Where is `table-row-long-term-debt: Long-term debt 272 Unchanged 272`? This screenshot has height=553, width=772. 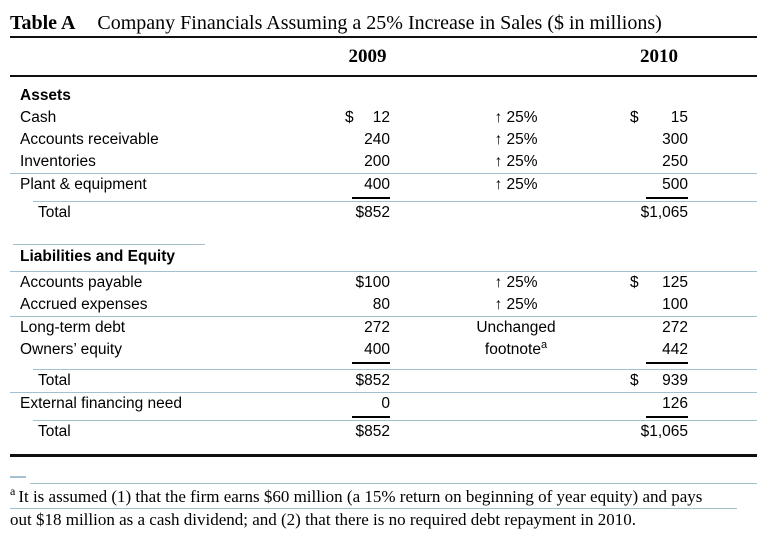
table-row-long-term-debt: Long-term debt 272 Unchanged 272 is located at coordinates (383, 328).